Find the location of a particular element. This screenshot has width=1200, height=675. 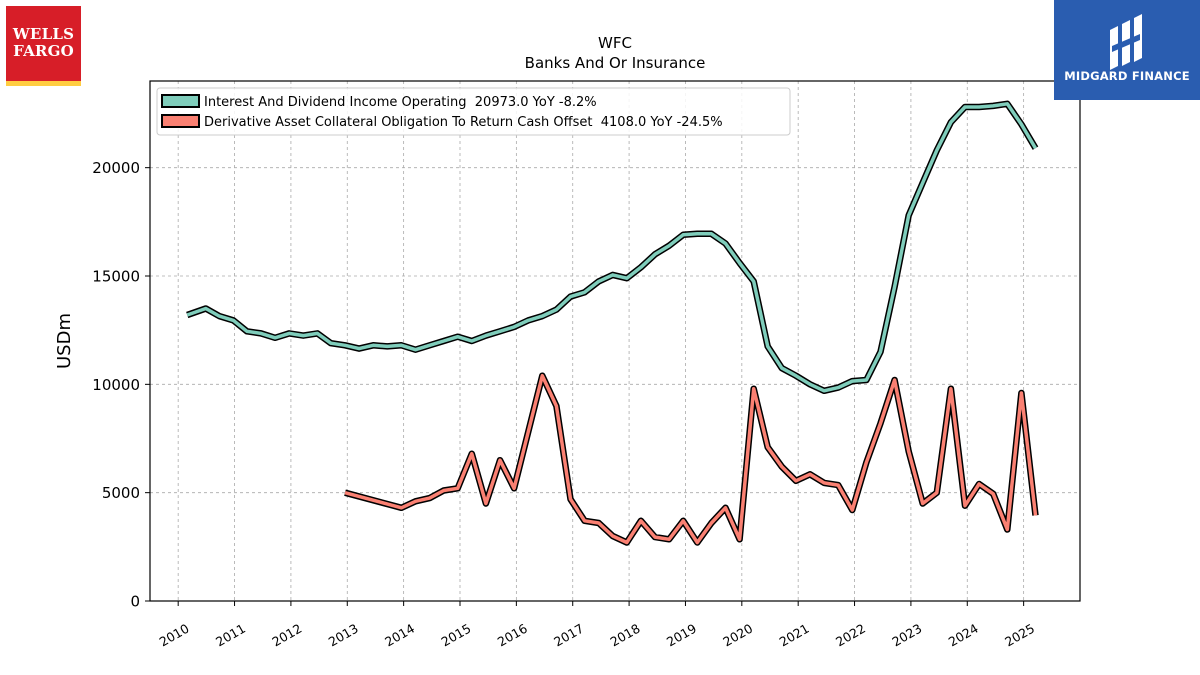

chart-title: WFC is located at coordinates (615, 43).